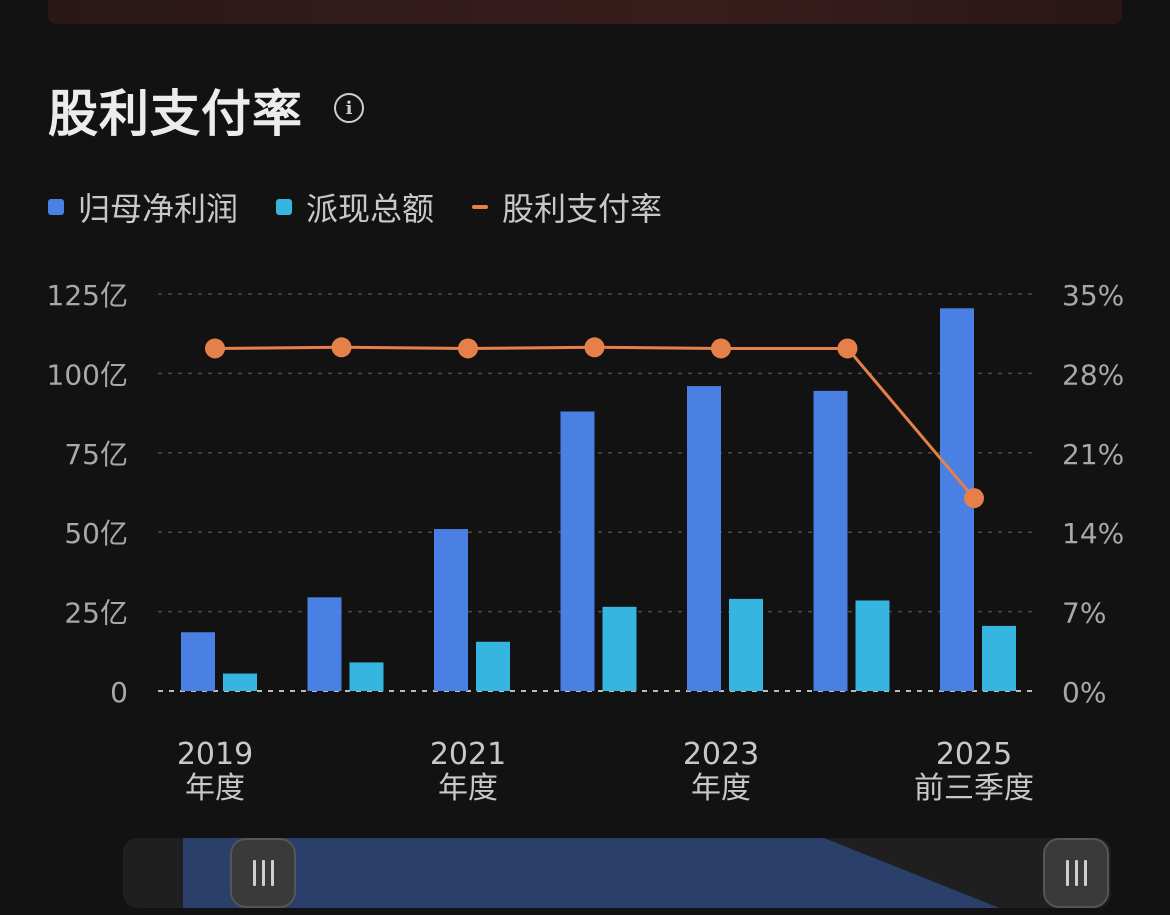 This screenshot has width=1170, height=915. What do you see at coordinates (468, 754) in the screenshot?
I see `x-tick-label: 2021` at bounding box center [468, 754].